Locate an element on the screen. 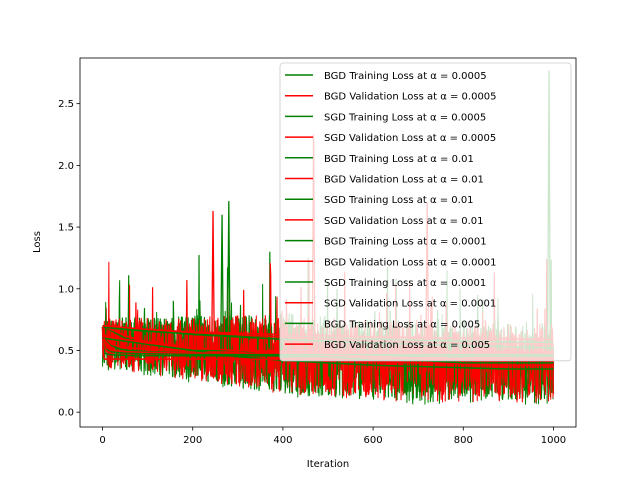 This screenshot has height=480, width=640. y-tick-label: 2.5 is located at coordinates (66, 104).